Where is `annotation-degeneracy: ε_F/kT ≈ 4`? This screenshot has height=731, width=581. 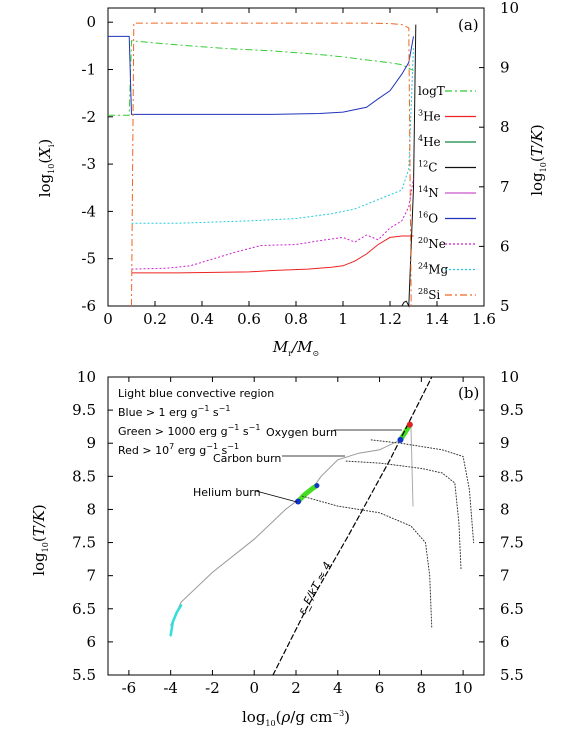
annotation-degeneracy: ε_F/kT ≈ 4 is located at coordinates (315, 588).